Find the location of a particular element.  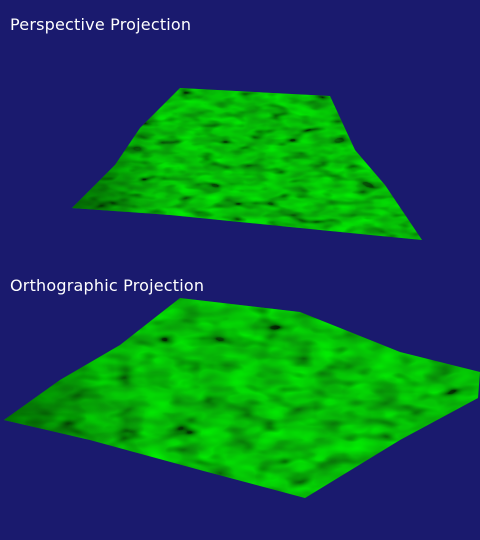

orthographic-projection-label: Orthographic Projection is located at coordinates (107, 285).